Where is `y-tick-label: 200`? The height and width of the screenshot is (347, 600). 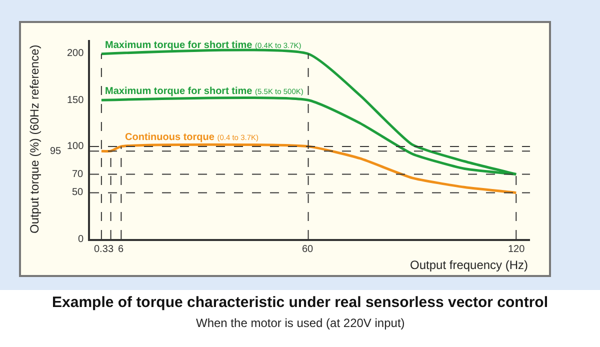 y-tick-label: 200 is located at coordinates (75, 53).